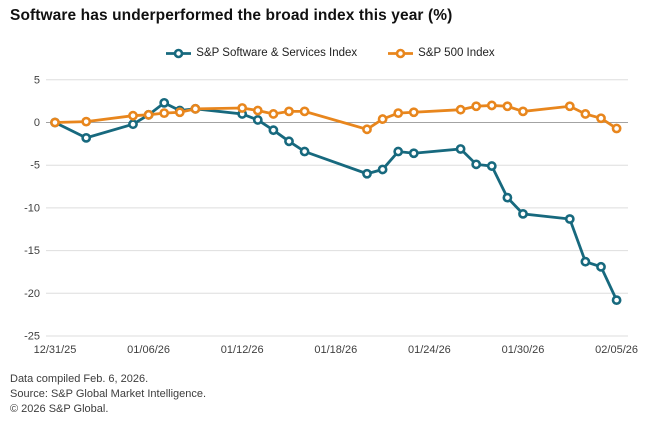 The height and width of the screenshot is (427, 660). I want to click on footnote-data-compiled: Data compiled Feb. 6, 2026., so click(79, 379).